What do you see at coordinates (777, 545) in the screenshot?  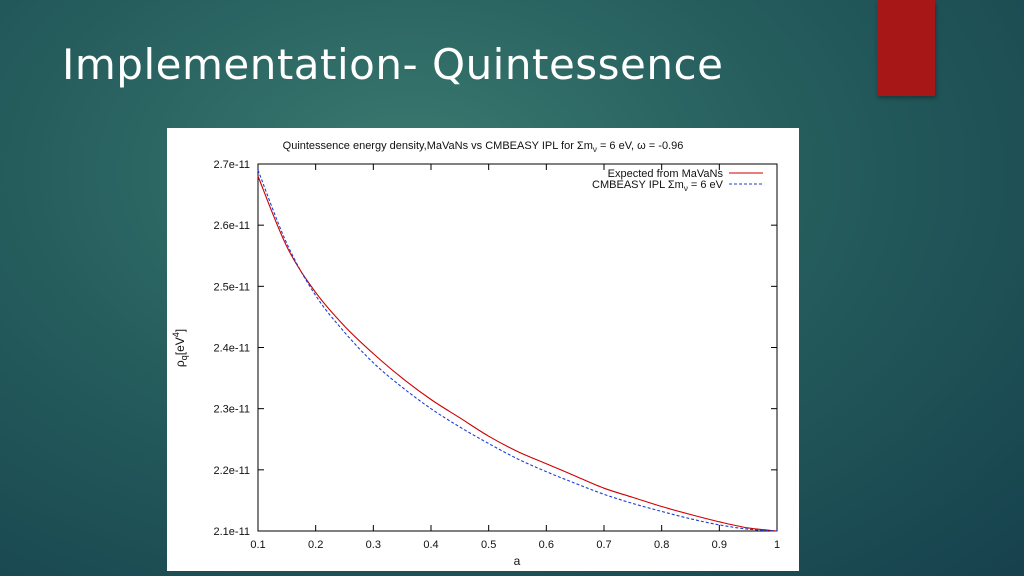 I see `x-tick-label: 1` at bounding box center [777, 545].